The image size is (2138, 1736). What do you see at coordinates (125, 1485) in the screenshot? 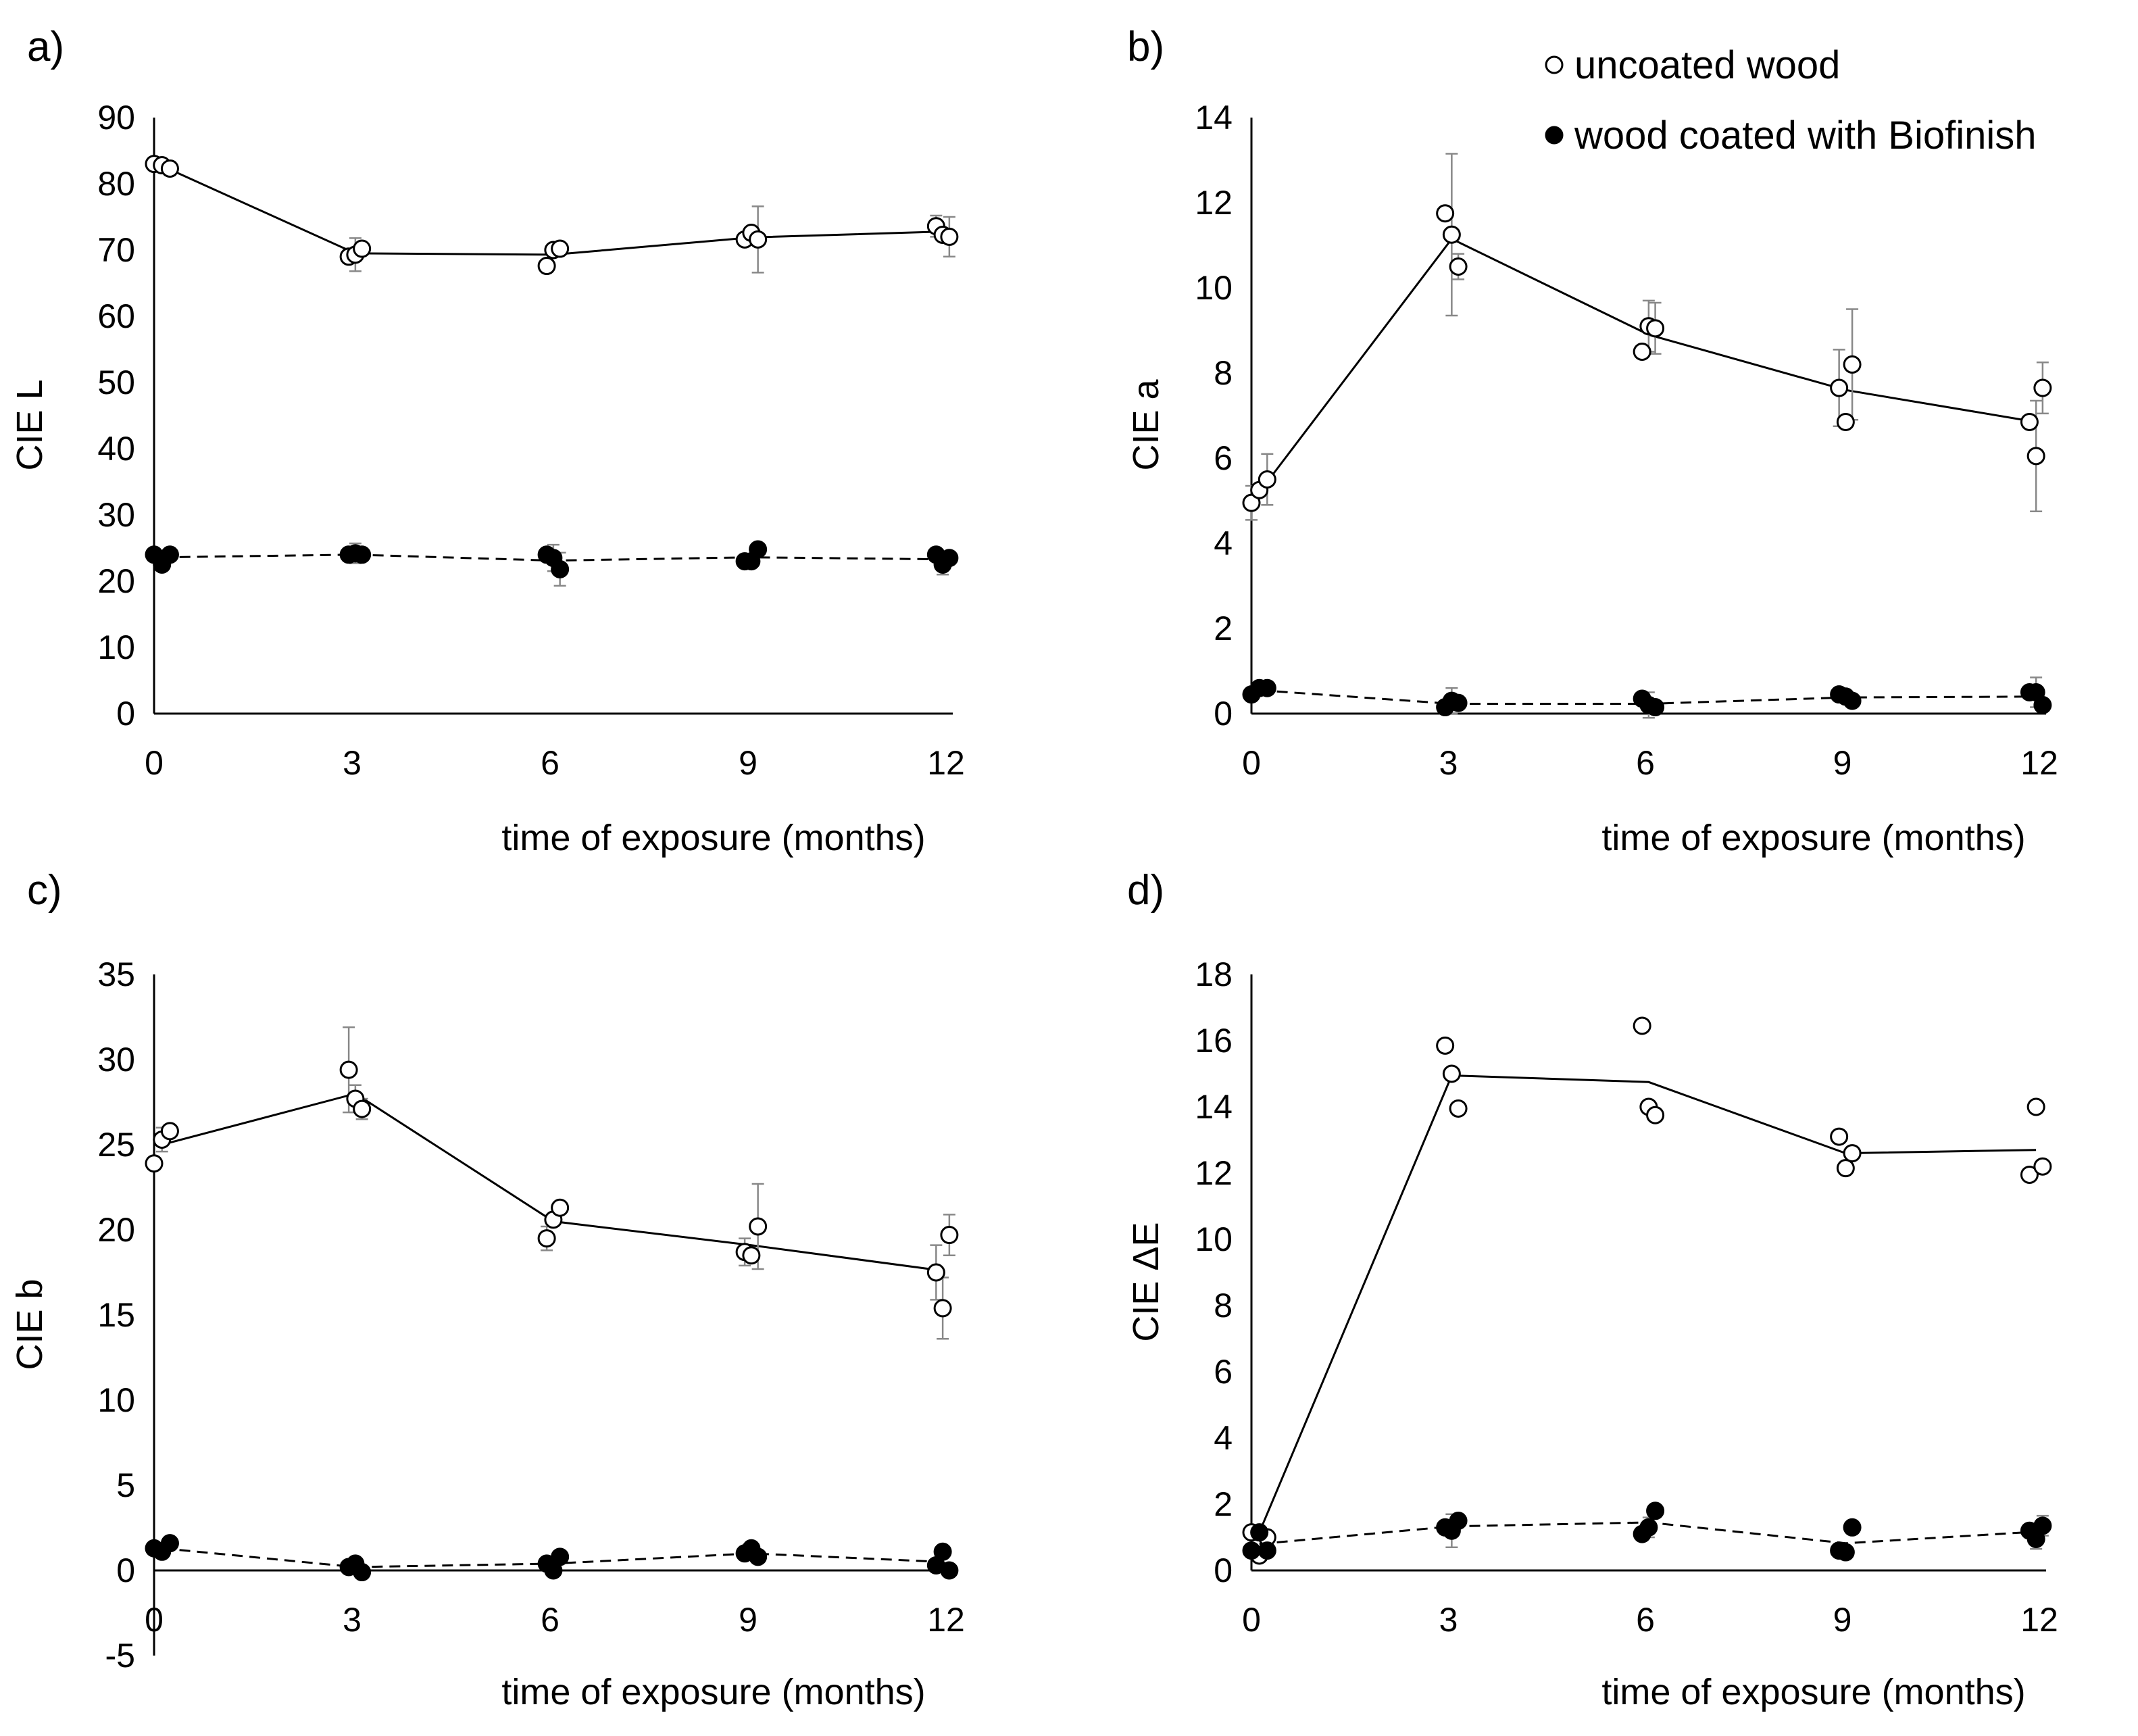
I see `y-tick-label: 5` at bounding box center [125, 1485].